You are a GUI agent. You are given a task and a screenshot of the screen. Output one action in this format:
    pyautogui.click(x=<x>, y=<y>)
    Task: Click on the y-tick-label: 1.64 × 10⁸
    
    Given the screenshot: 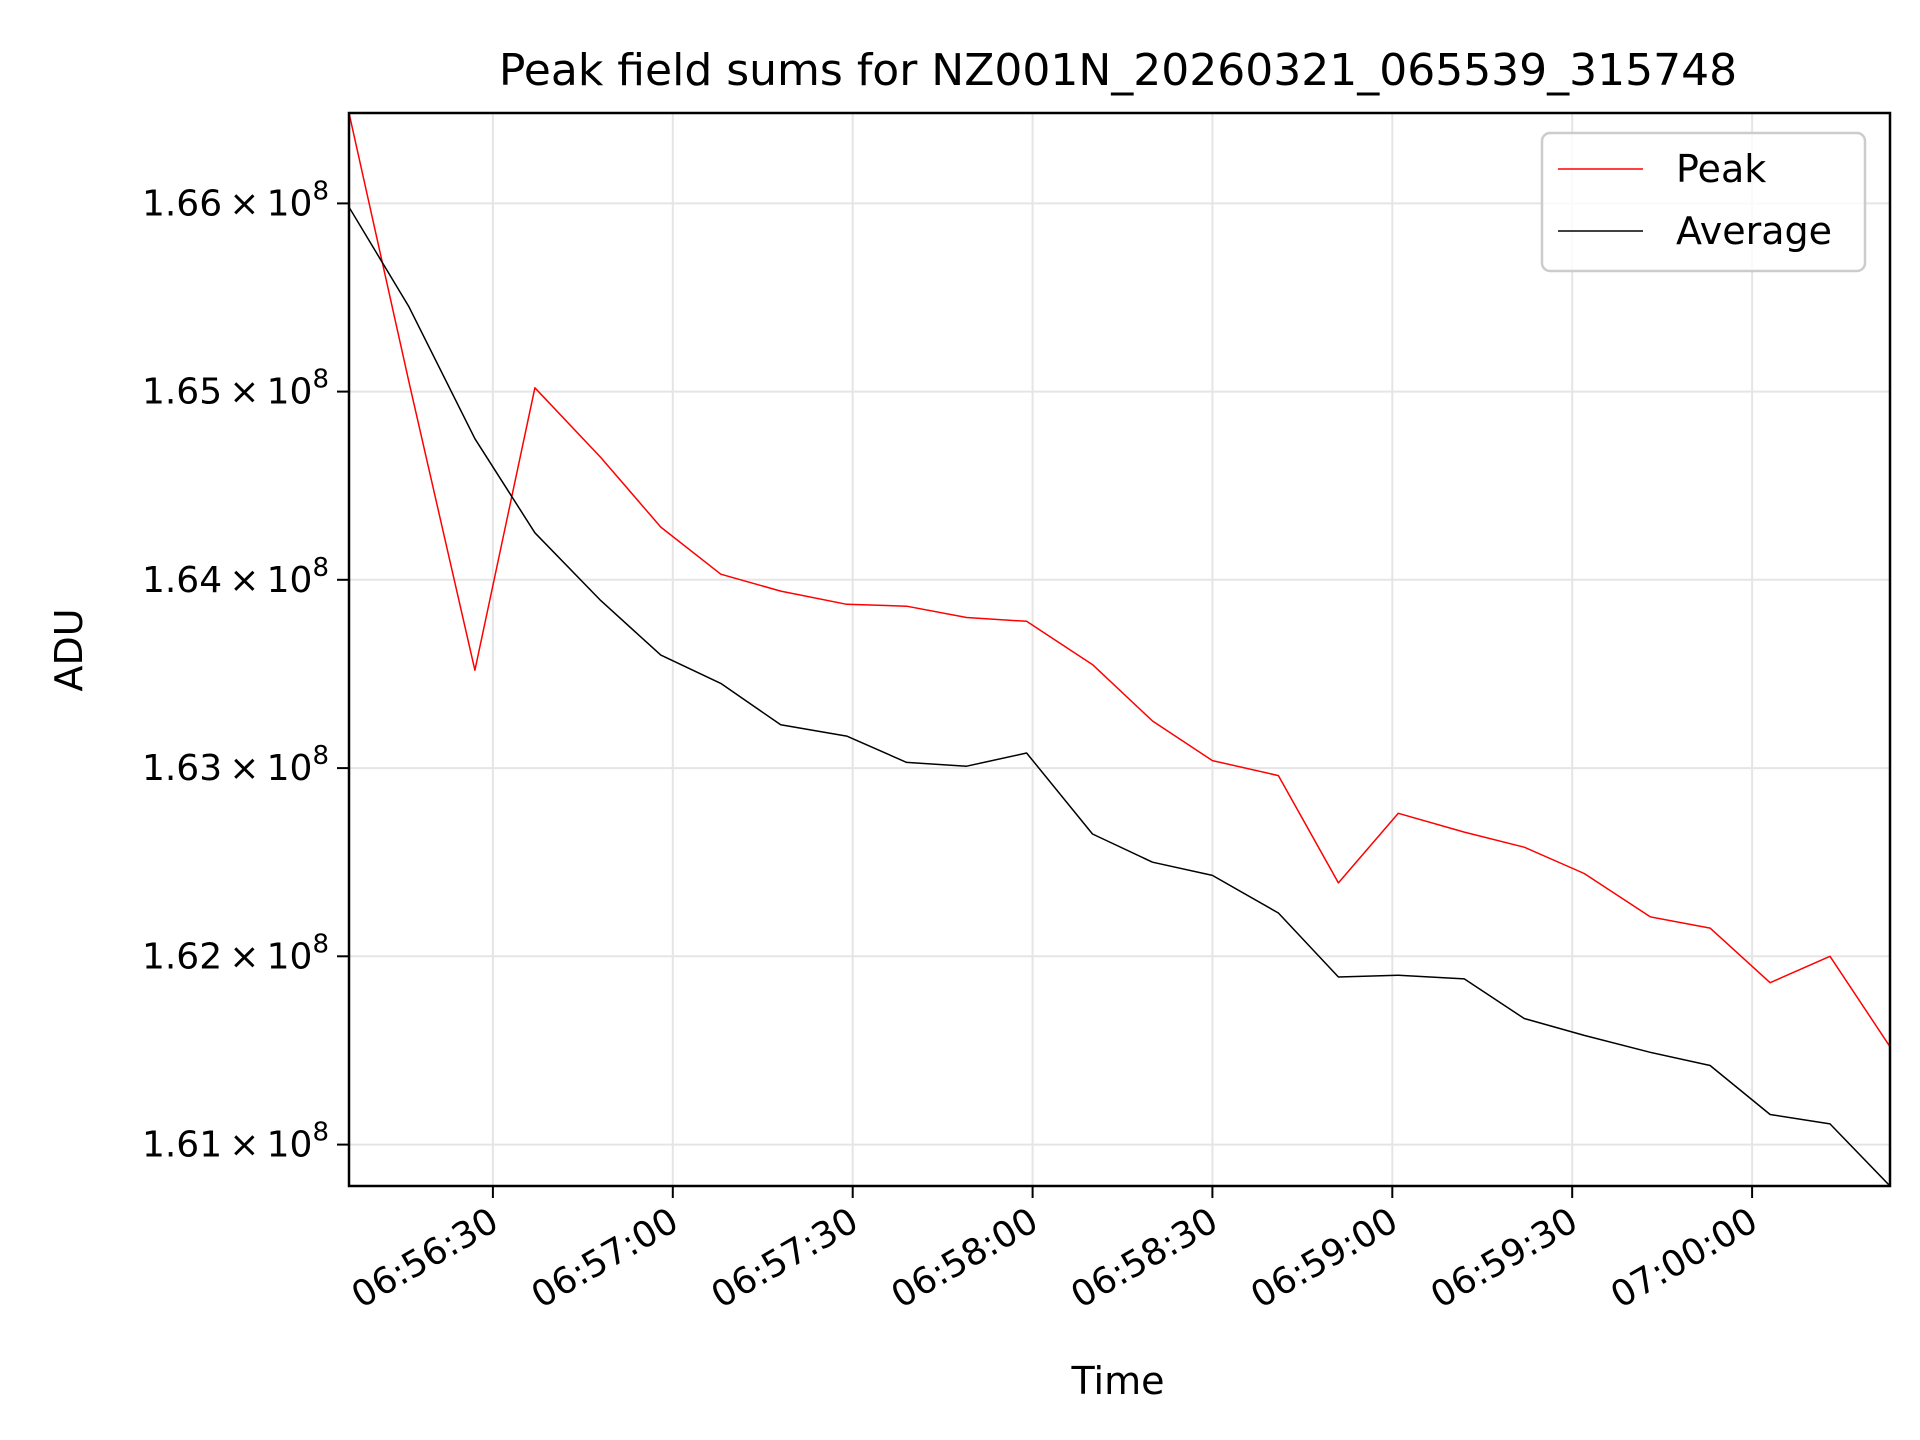 What is the action you would take?
    pyautogui.click(x=235, y=577)
    